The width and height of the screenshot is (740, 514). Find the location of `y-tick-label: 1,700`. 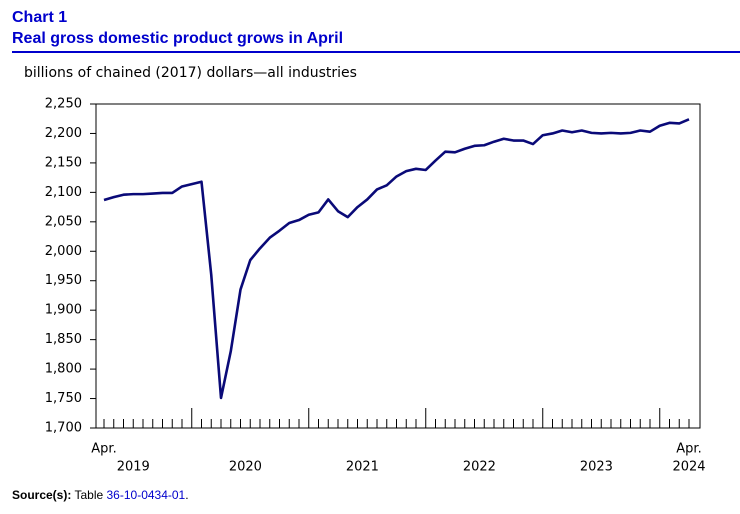

y-tick-label: 1,700 is located at coordinates (63, 428).